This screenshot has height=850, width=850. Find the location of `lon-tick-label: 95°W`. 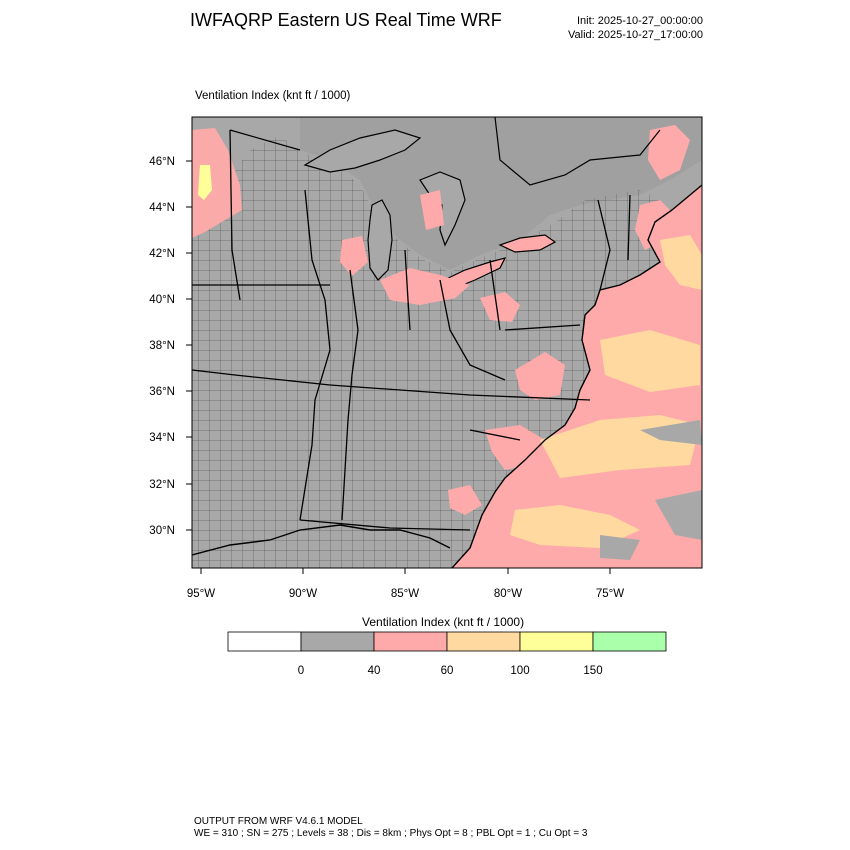

lon-tick-label: 95°W is located at coordinates (201, 594).